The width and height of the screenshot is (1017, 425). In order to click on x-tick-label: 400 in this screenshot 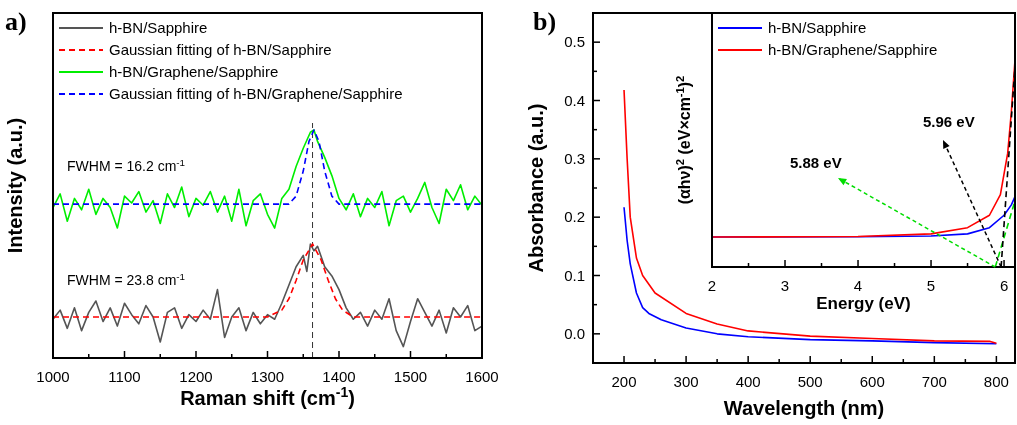, I will do `click(748, 381)`.